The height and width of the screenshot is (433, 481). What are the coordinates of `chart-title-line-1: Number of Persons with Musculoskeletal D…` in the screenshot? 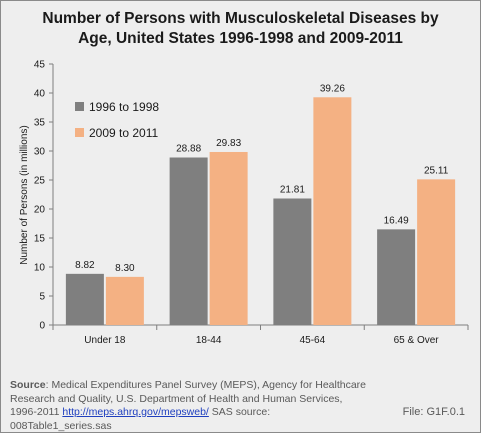 It's located at (240, 18).